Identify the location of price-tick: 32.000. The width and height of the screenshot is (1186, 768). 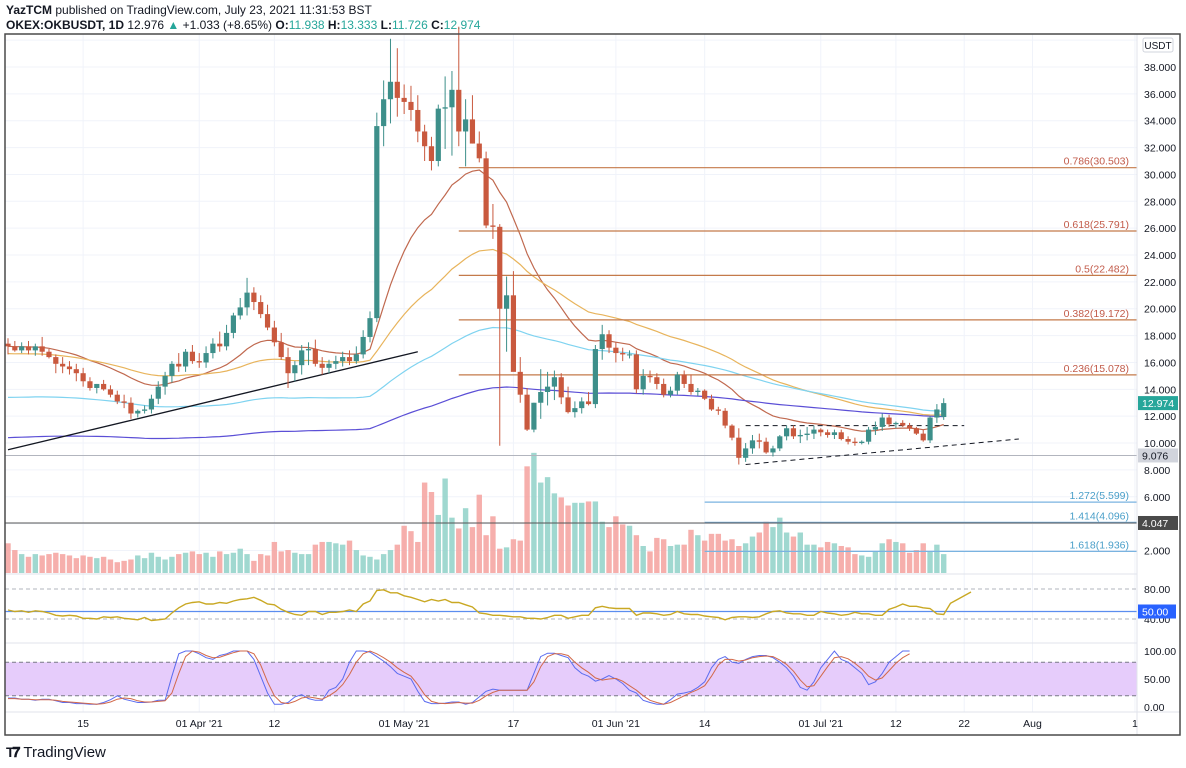
(1160, 149).